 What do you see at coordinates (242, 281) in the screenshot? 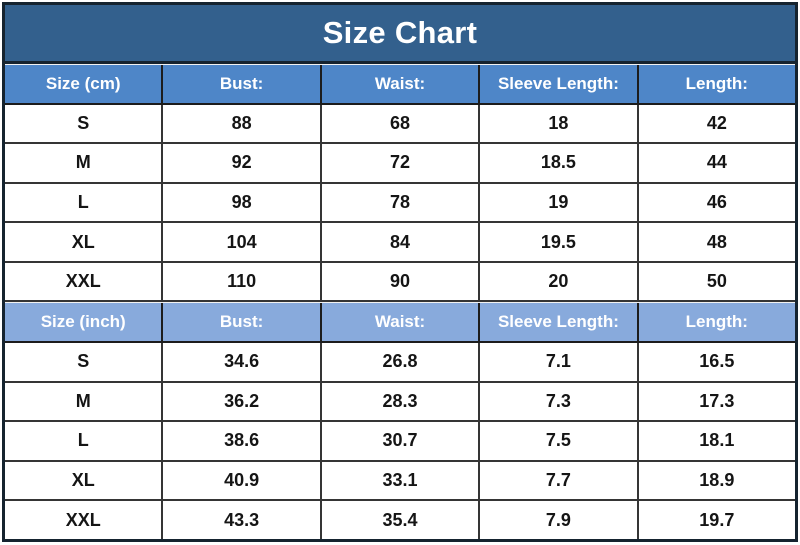
I see `data-cell: 110` at bounding box center [242, 281].